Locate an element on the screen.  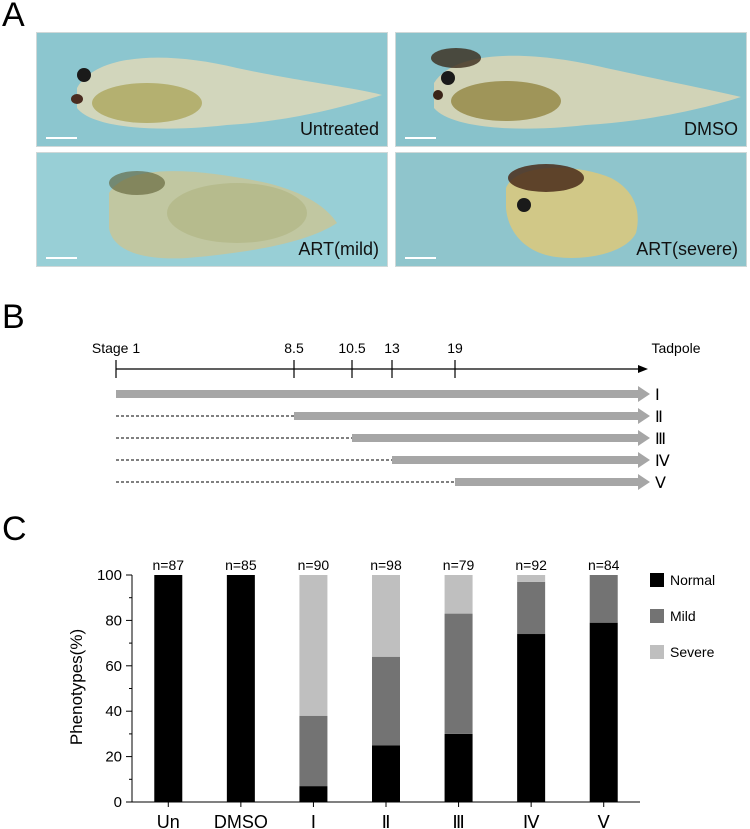
y-tick-label: 80 is located at coordinates (113, 620).